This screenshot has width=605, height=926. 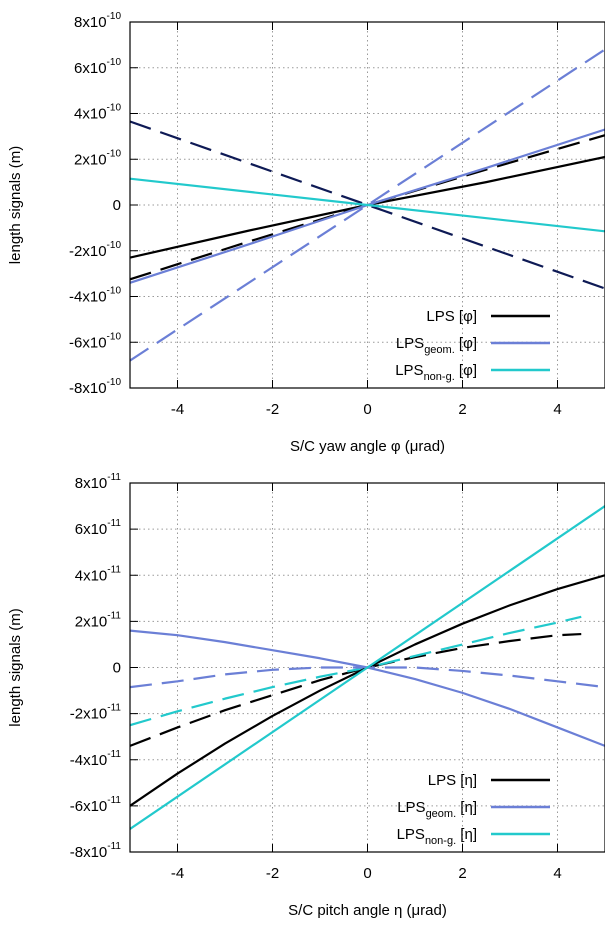 I want to click on legend-label: LPS [φ], so click(x=451, y=316).